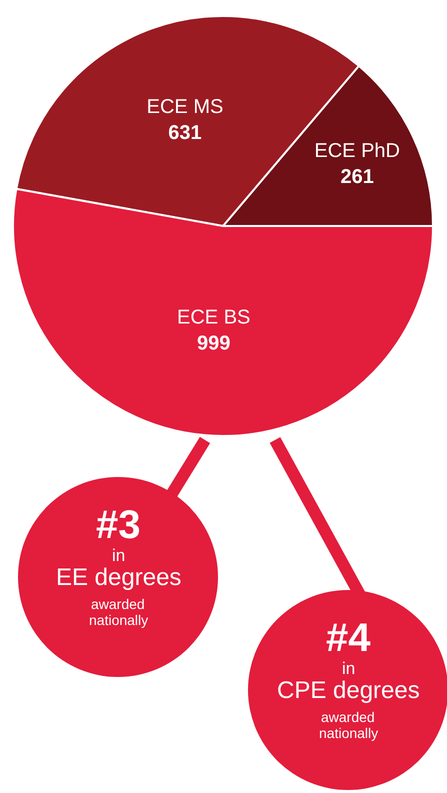  Describe the element at coordinates (185, 133) in the screenshot. I see `data-label: 631` at that location.